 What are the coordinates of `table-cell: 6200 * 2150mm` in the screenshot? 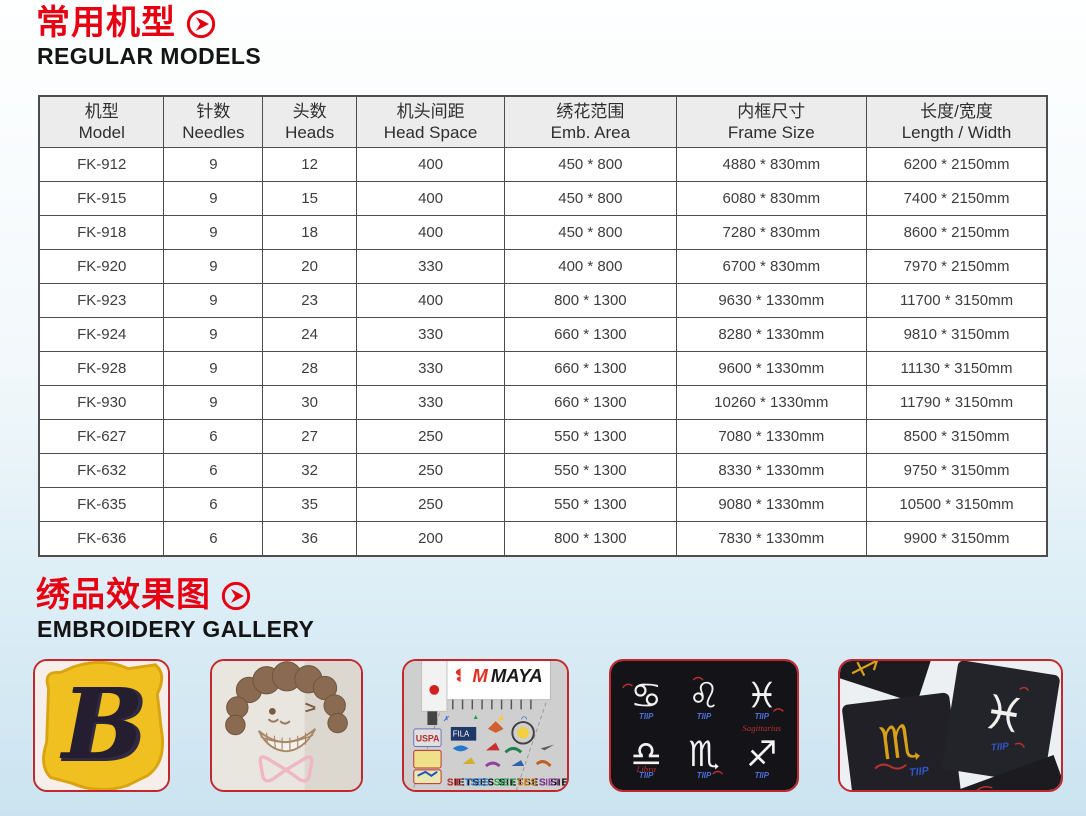 It's located at (957, 165).